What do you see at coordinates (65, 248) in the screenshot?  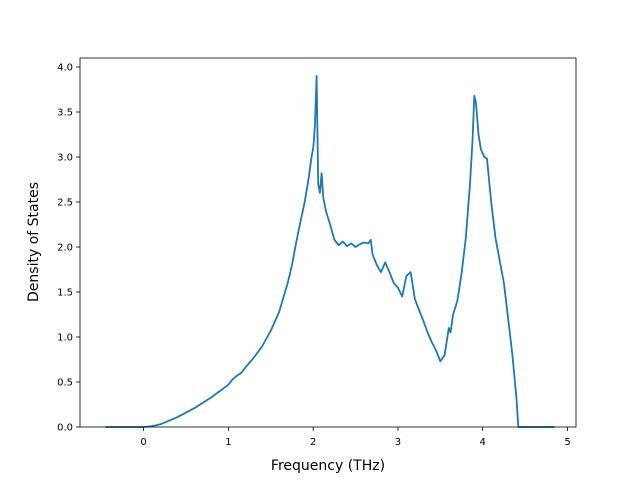 I see `y-tick-label: 2.0` at bounding box center [65, 248].